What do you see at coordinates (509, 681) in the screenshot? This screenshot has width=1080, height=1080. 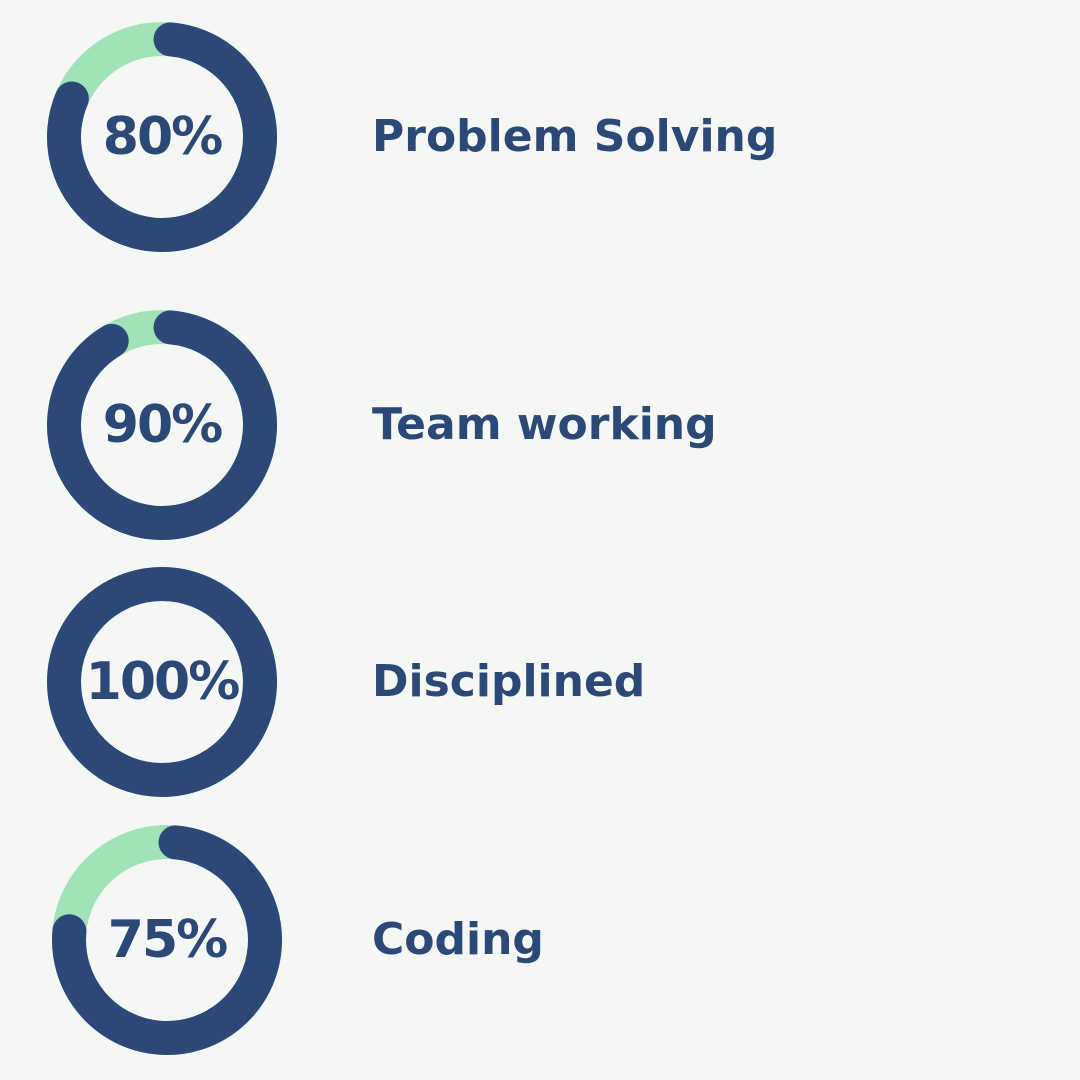 I see `skill-label: Disciplined` at bounding box center [509, 681].